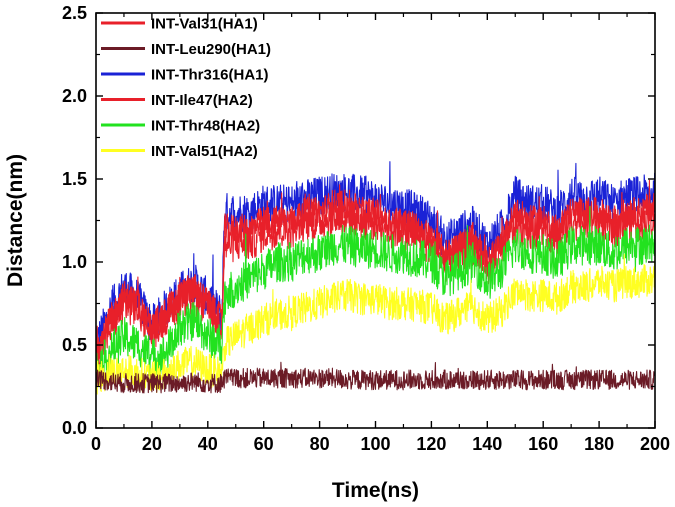 This screenshot has height=507, width=675. I want to click on x-tick-label: 40, so click(208, 444).